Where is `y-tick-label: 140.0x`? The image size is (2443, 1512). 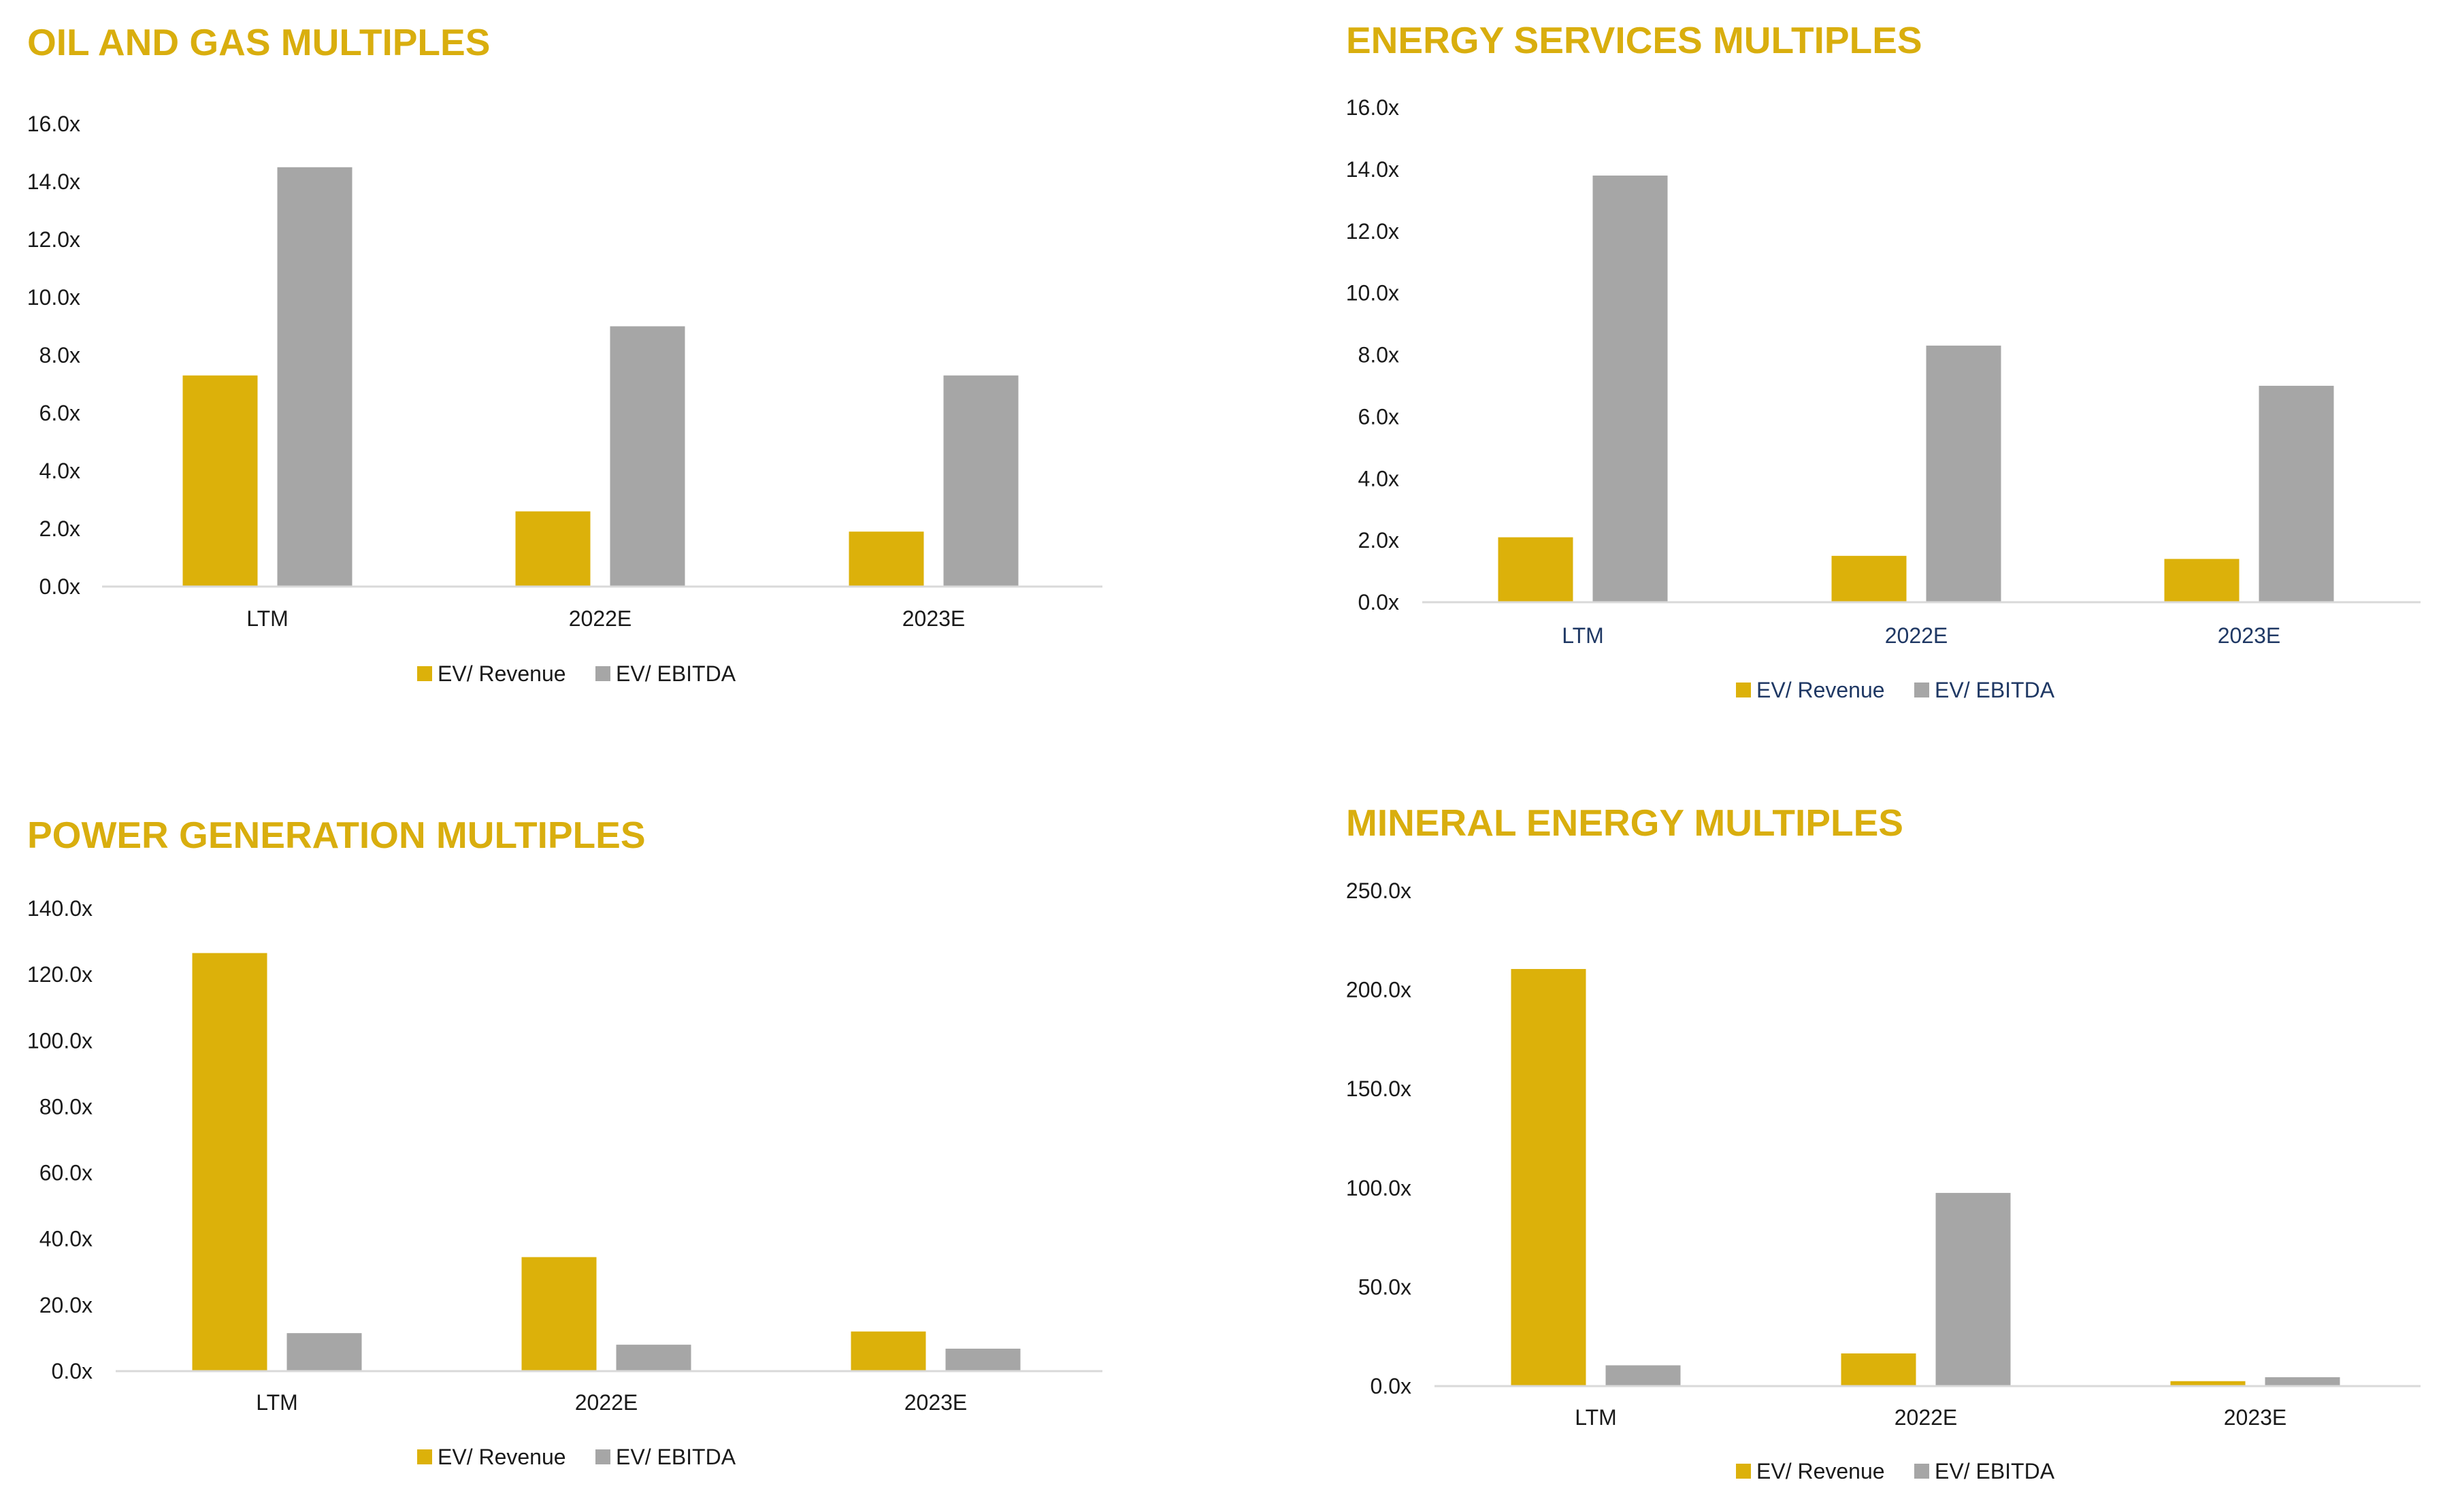 y-tick-label: 140.0x is located at coordinates (60, 908).